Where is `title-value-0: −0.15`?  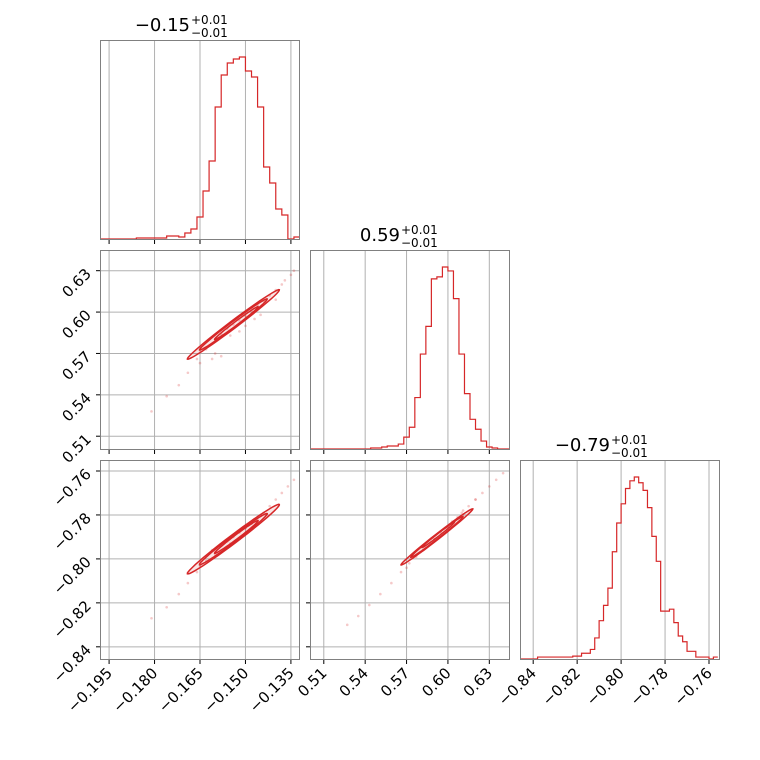
title-value-0: −0.15 is located at coordinates (162, 25).